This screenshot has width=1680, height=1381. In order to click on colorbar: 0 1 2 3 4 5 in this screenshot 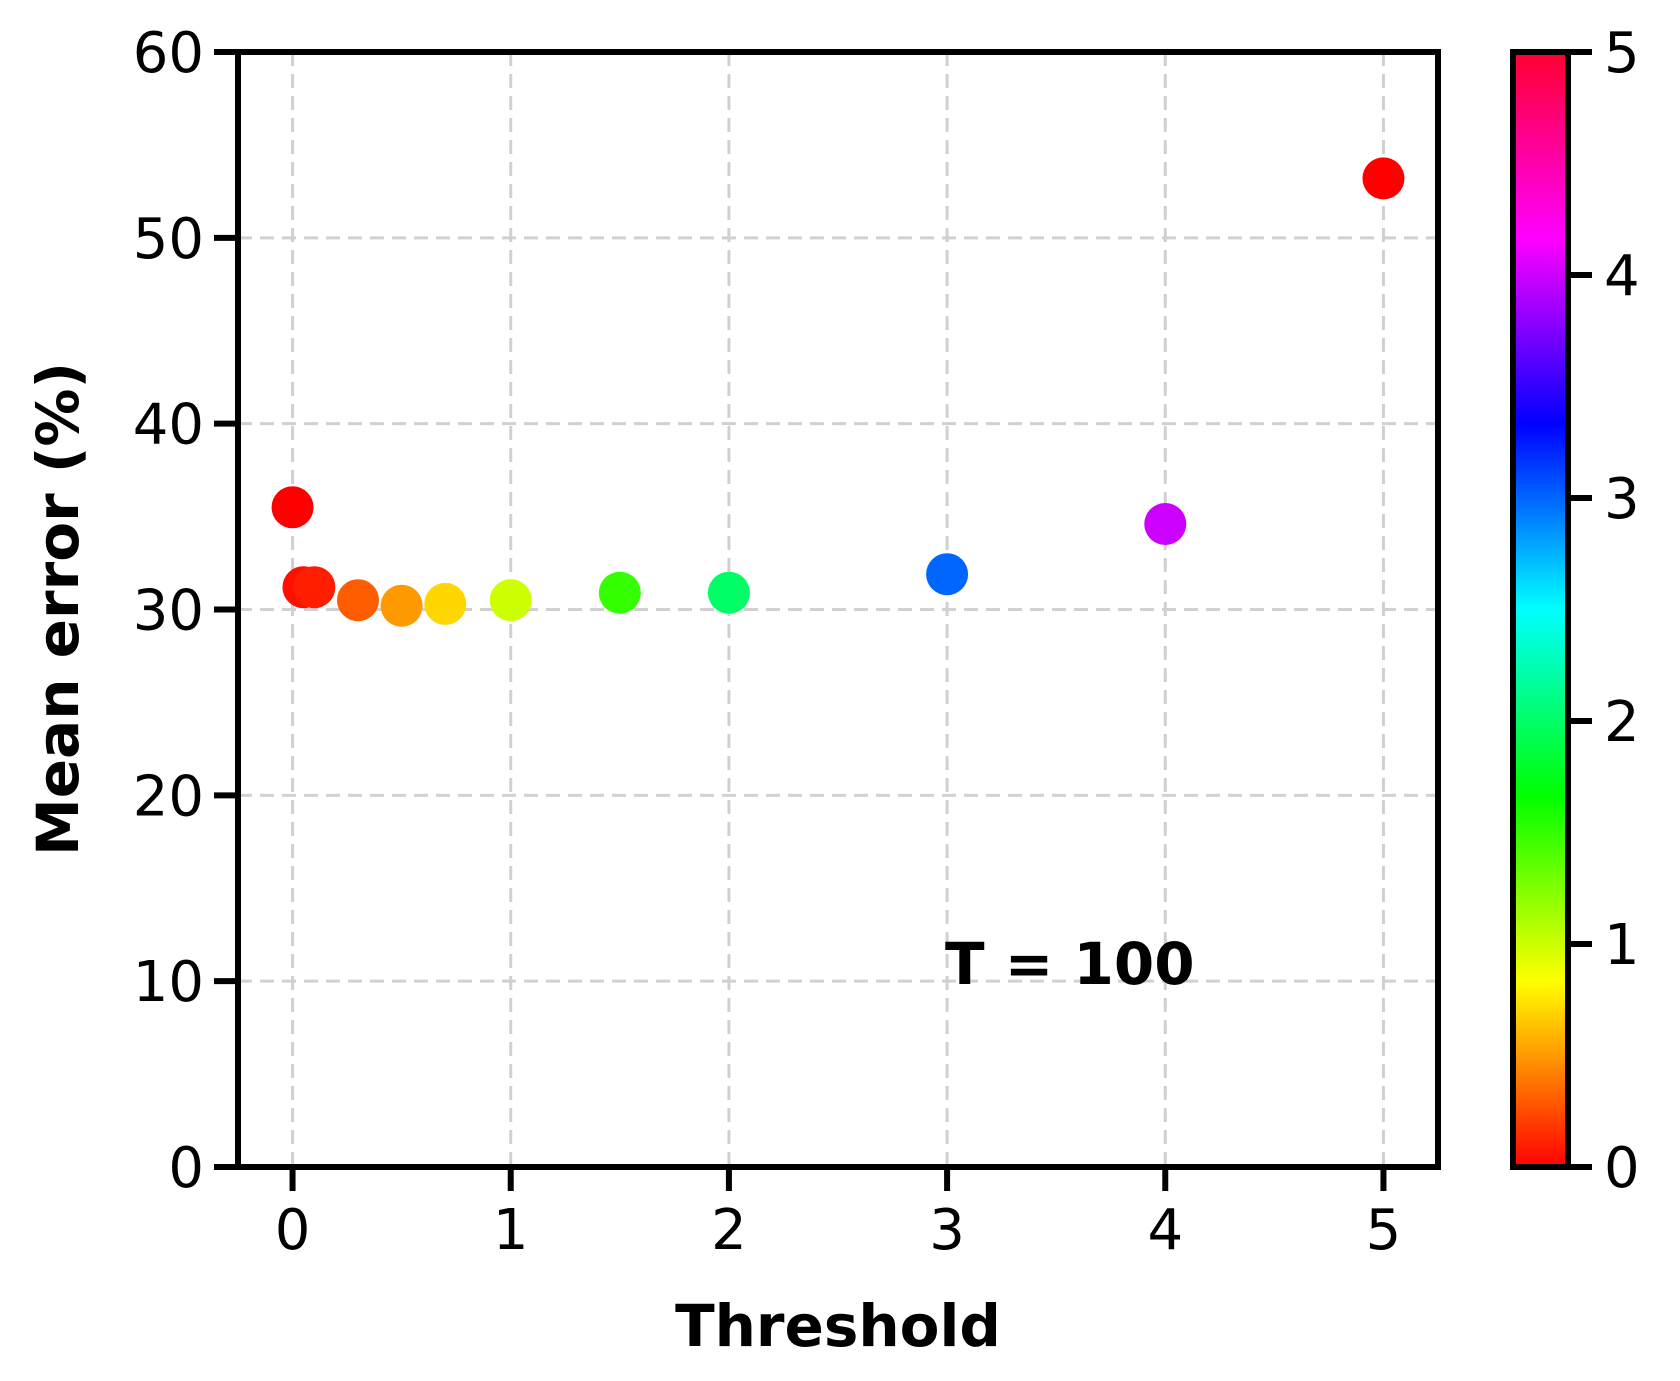, I will do `click(1575, 611)`.